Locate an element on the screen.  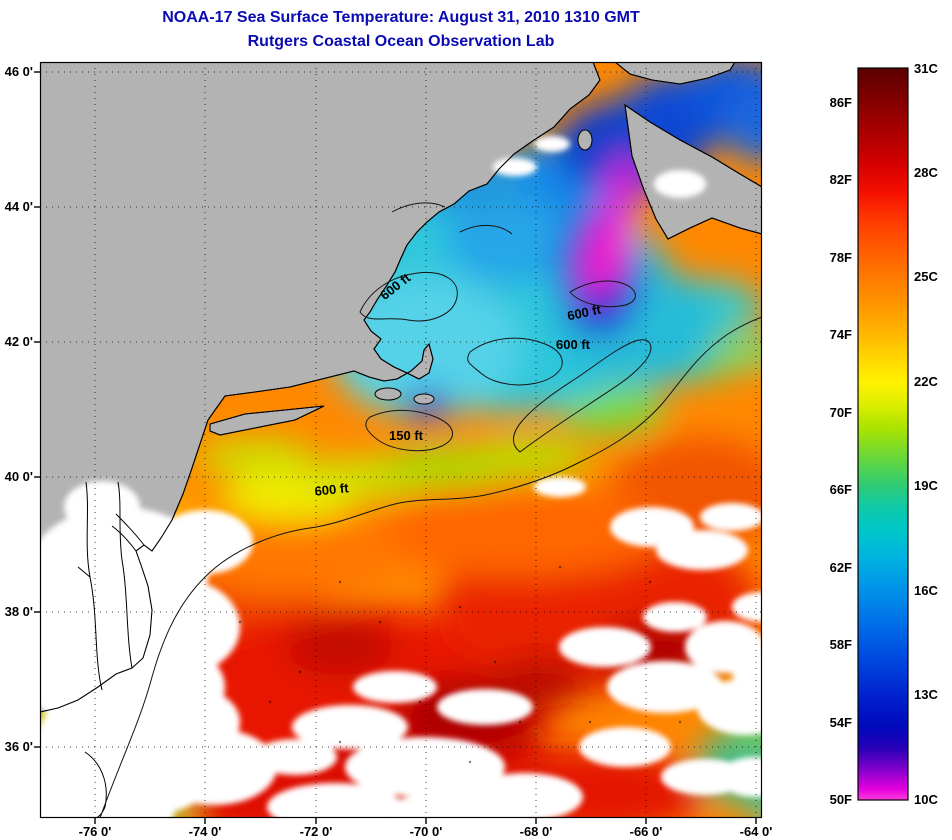
colorbar-f-label: 50F is located at coordinates (841, 799).